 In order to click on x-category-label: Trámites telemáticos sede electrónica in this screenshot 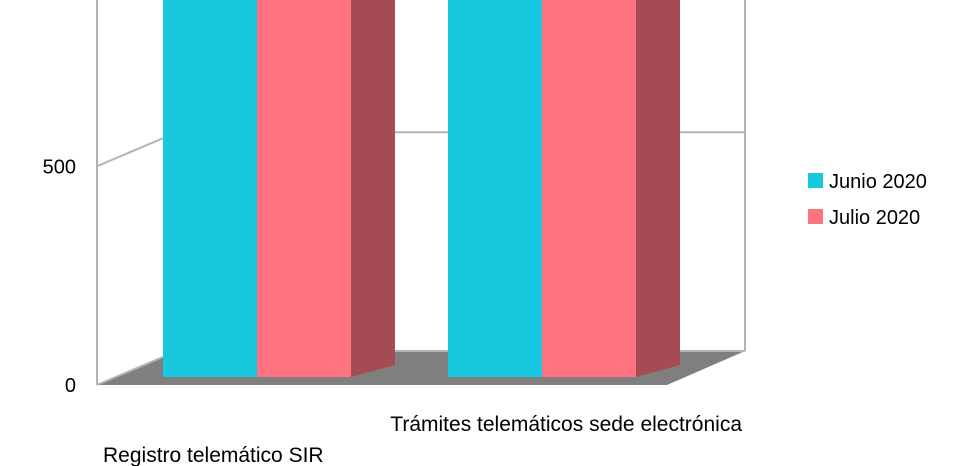, I will do `click(566, 424)`.